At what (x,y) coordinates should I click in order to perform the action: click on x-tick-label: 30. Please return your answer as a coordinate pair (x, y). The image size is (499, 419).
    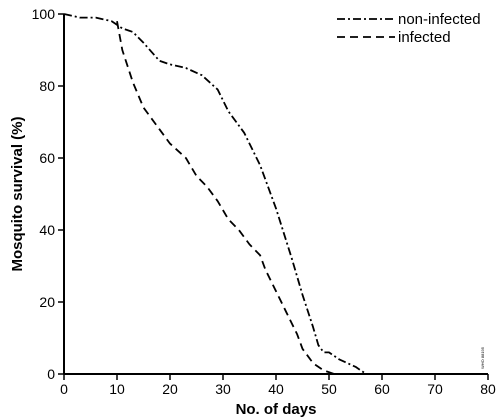
    Looking at the image, I should click on (223, 389).